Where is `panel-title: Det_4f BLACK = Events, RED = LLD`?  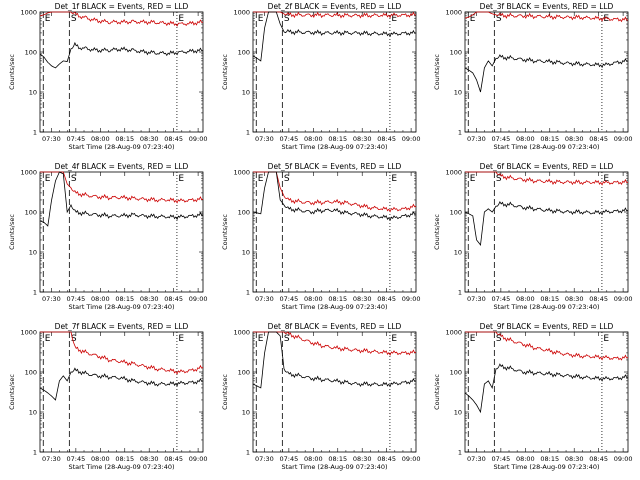 panel-title: Det_4f BLACK = Events, RED = LLD is located at coordinates (122, 166).